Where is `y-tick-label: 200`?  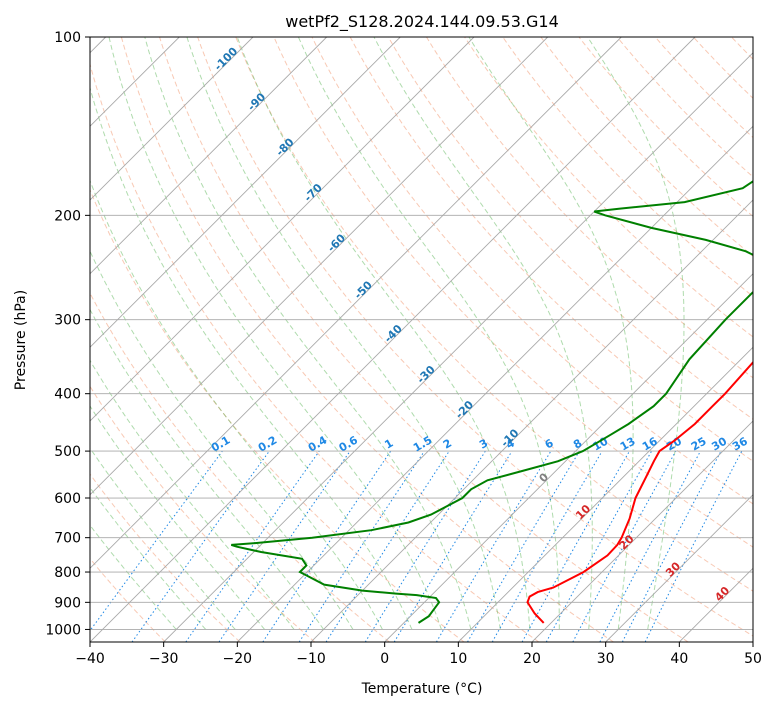
y-tick-label: 200 is located at coordinates (67, 216).